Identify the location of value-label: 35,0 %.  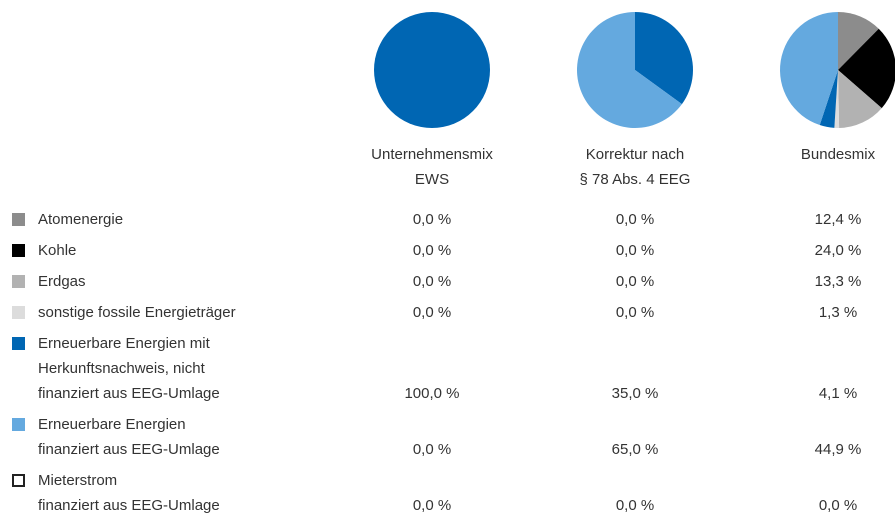
(635, 393).